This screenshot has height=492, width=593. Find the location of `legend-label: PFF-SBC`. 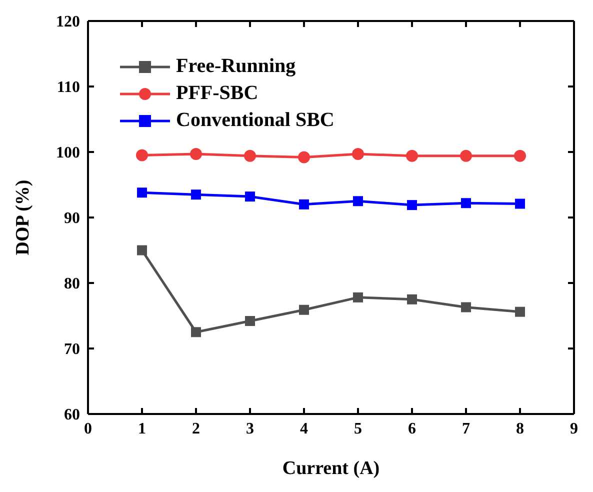

legend-label: PFF-SBC is located at coordinates (217, 93).